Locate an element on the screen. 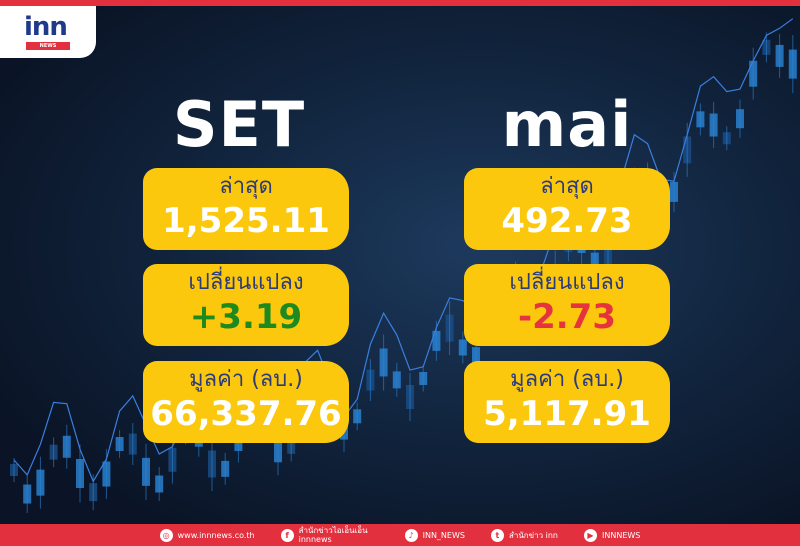  mai-value-card: มูลค่า (ลบ.) 5,117.91 is located at coordinates (567, 402).